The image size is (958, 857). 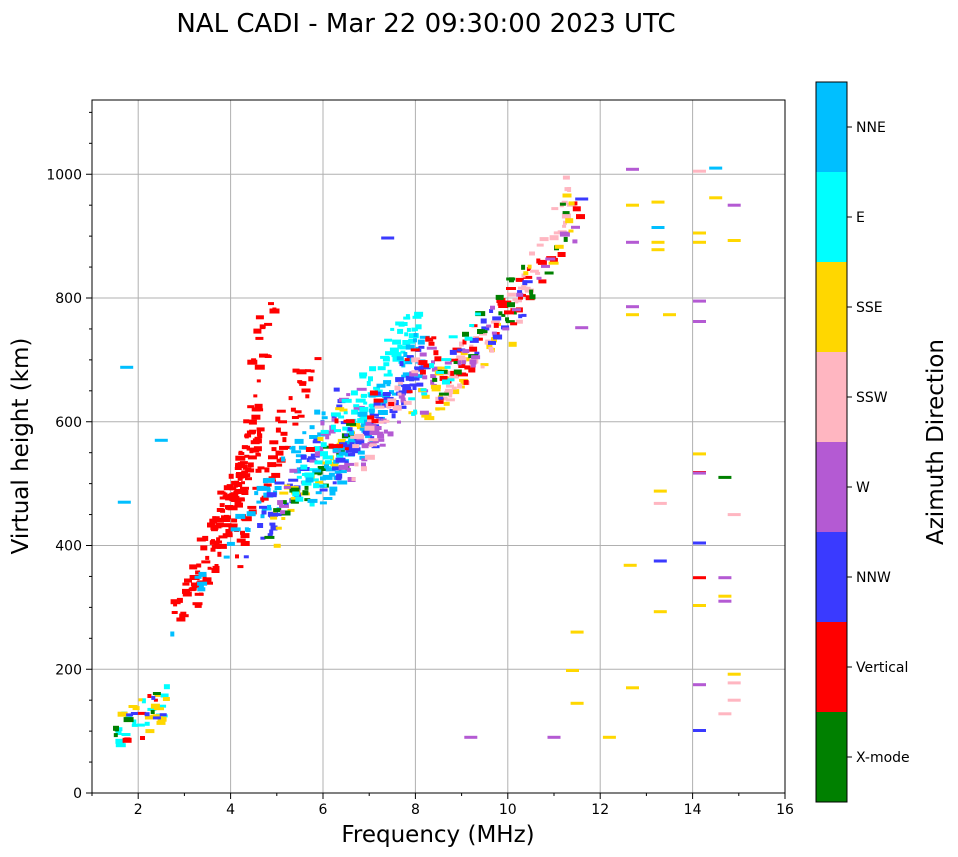 What do you see at coordinates (21, 446) in the screenshot?
I see `y-axis-label: Virtual height (km)` at bounding box center [21, 446].